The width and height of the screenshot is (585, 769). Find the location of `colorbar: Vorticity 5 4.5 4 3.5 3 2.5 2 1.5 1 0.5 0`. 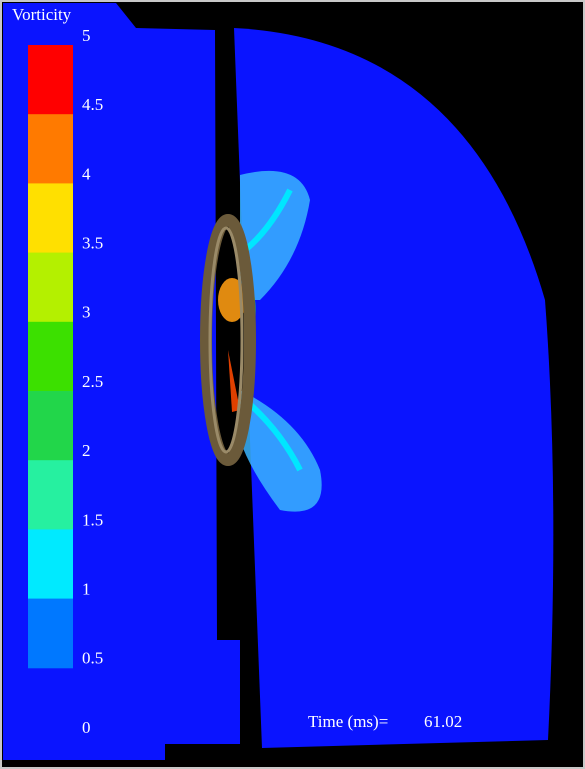

colorbar: Vorticity 5 4.5 4 3.5 3 2.5 2 1.5 1 0.5 0 is located at coordinates (57, 371).